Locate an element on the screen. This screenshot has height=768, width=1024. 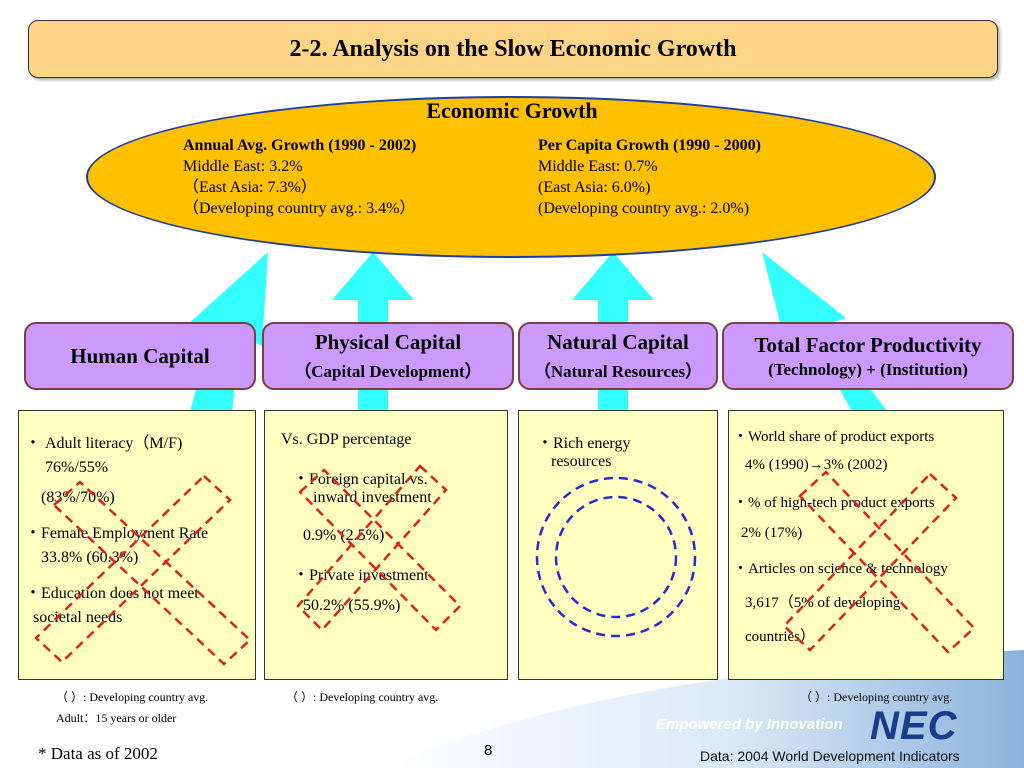
logo-tagline: Empowered by Innovation is located at coordinates (749, 724).